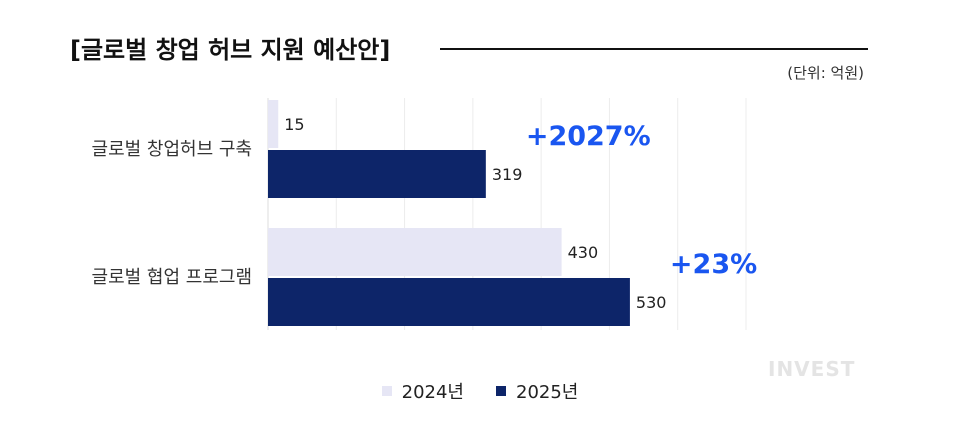  I want to click on data-label: 15, so click(294, 124).